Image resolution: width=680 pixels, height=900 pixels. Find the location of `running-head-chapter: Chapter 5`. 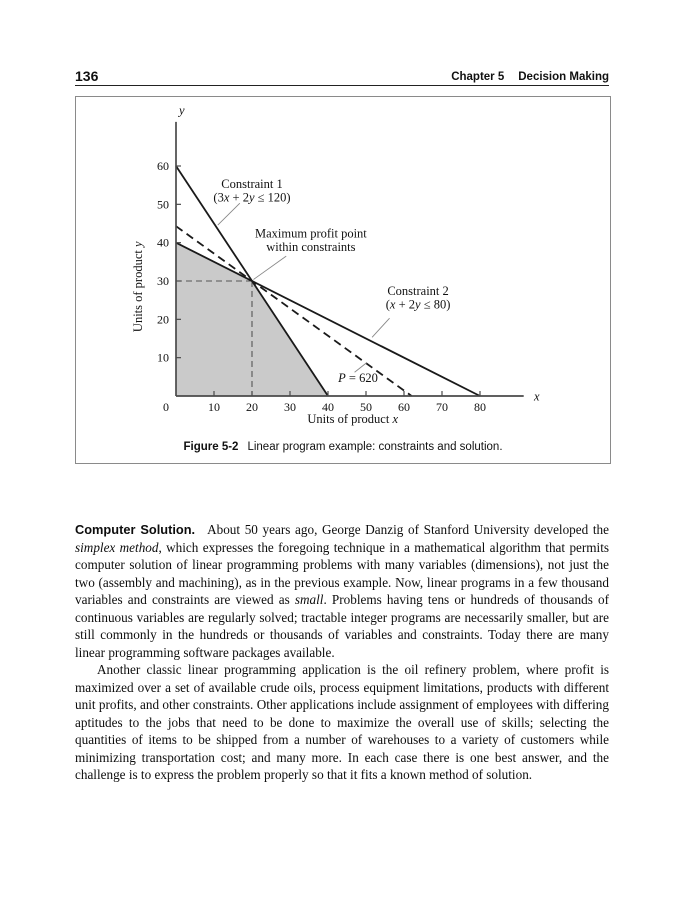

running-head-chapter: Chapter 5 is located at coordinates (478, 77).